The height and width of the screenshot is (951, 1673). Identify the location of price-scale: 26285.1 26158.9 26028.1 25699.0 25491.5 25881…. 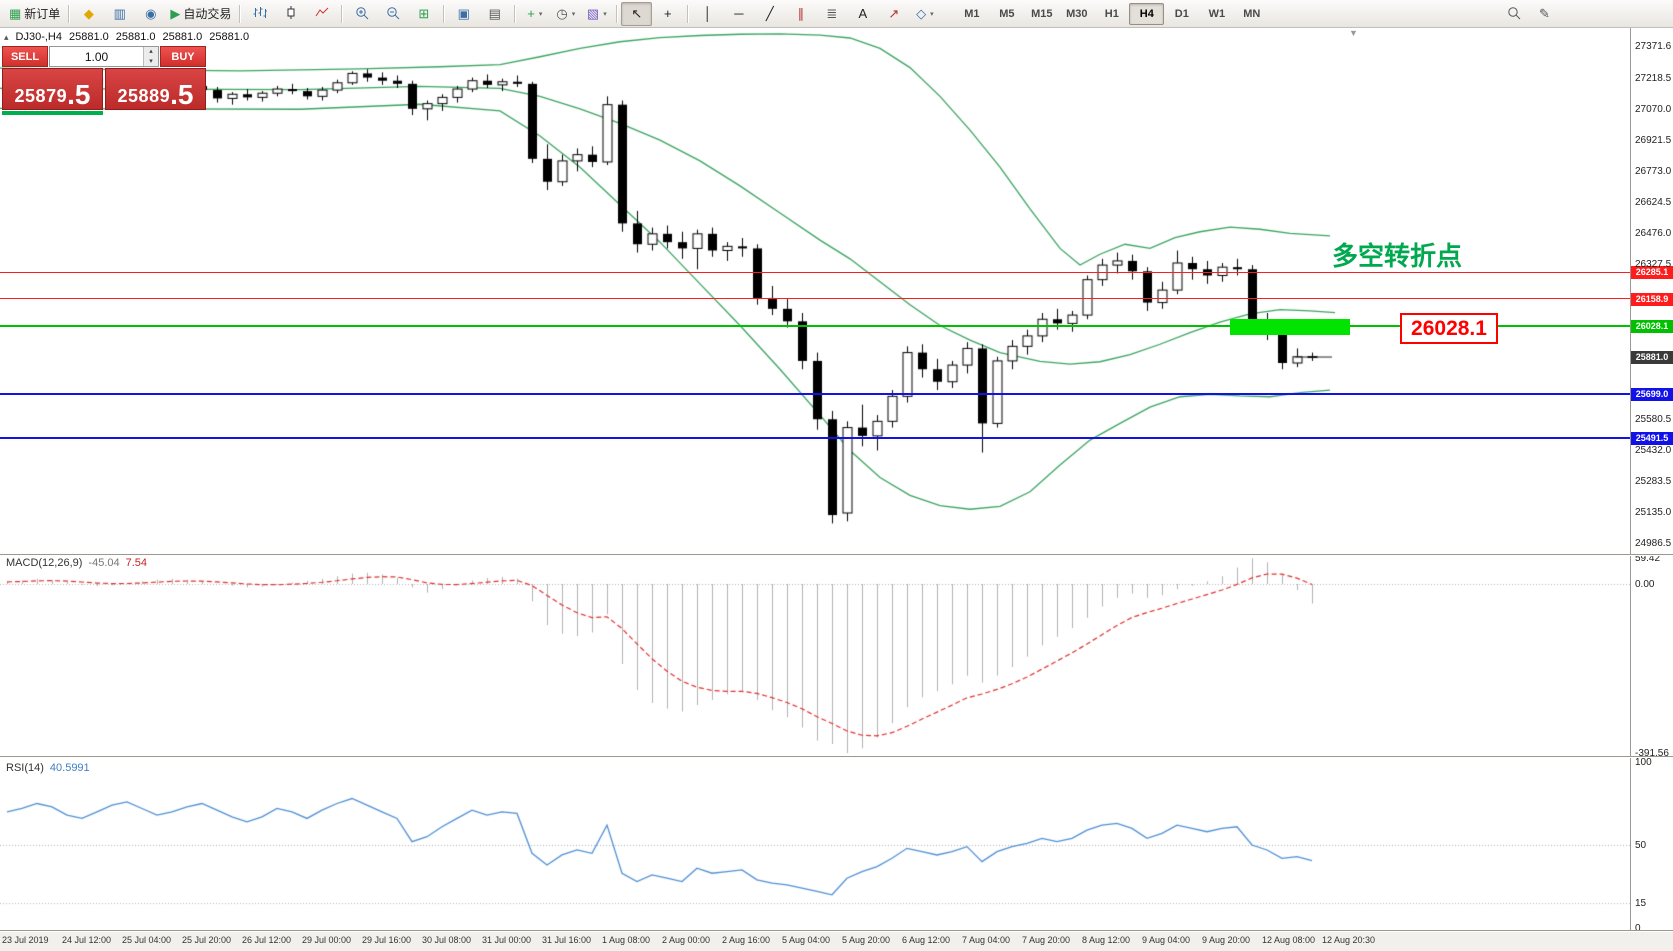
(1651, 481).